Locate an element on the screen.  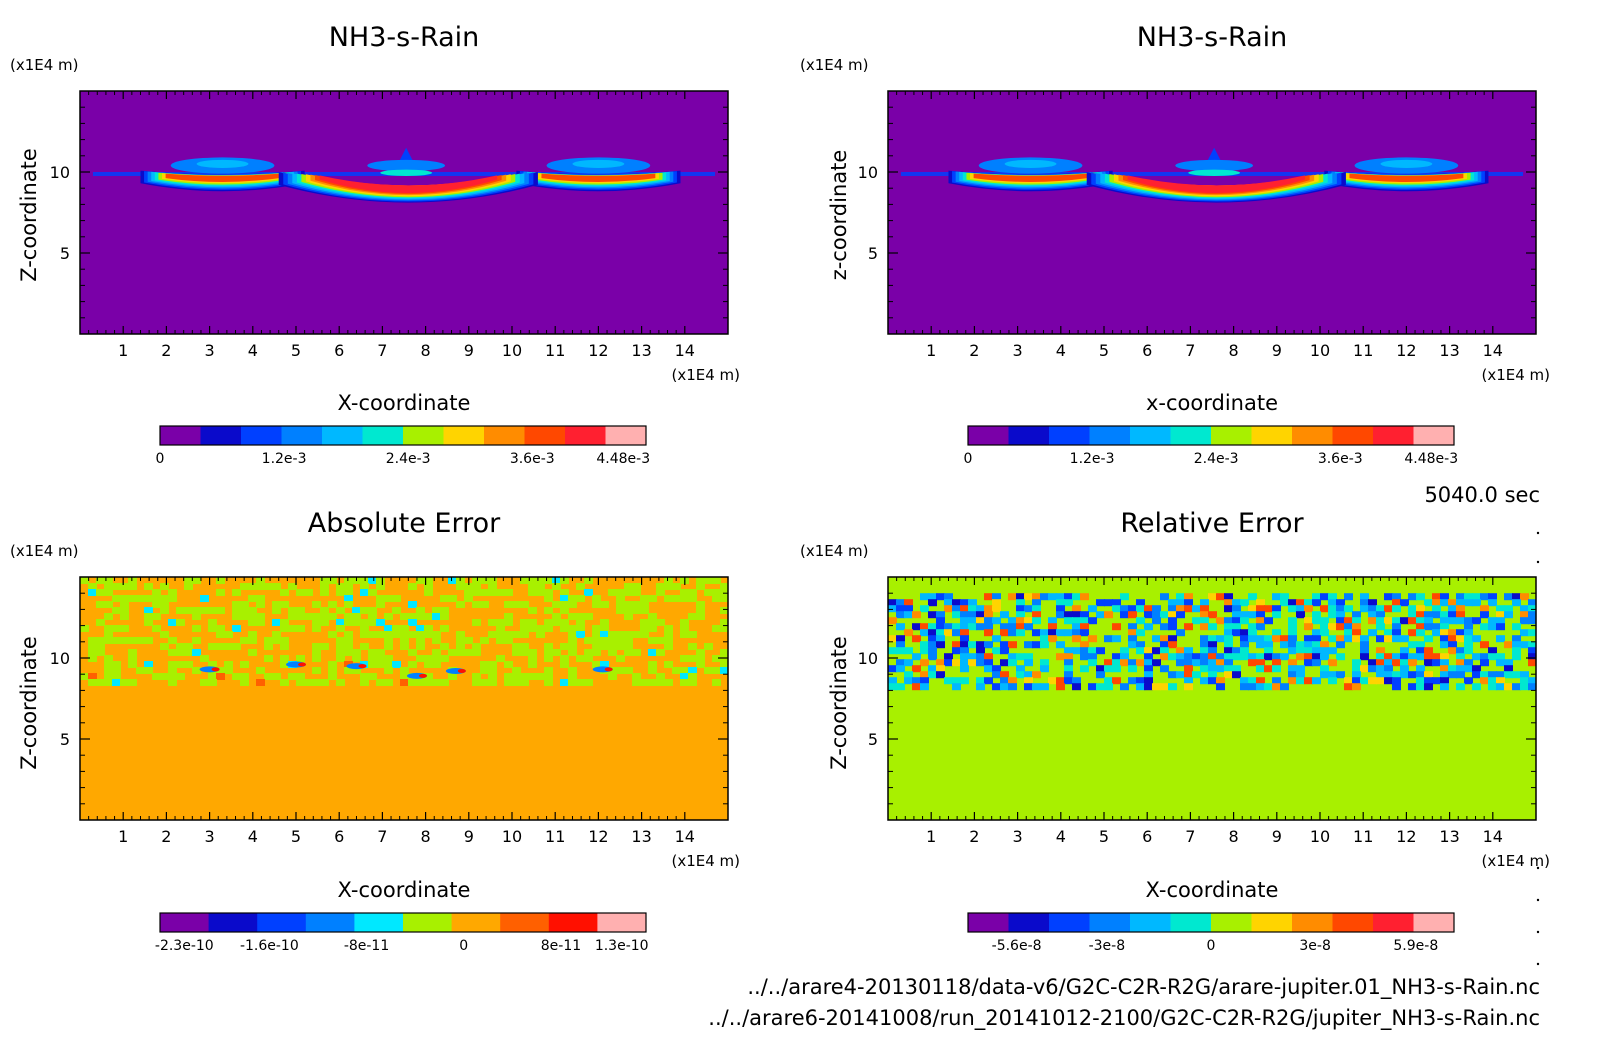
dot-marker is located at coordinates (1538, 964).